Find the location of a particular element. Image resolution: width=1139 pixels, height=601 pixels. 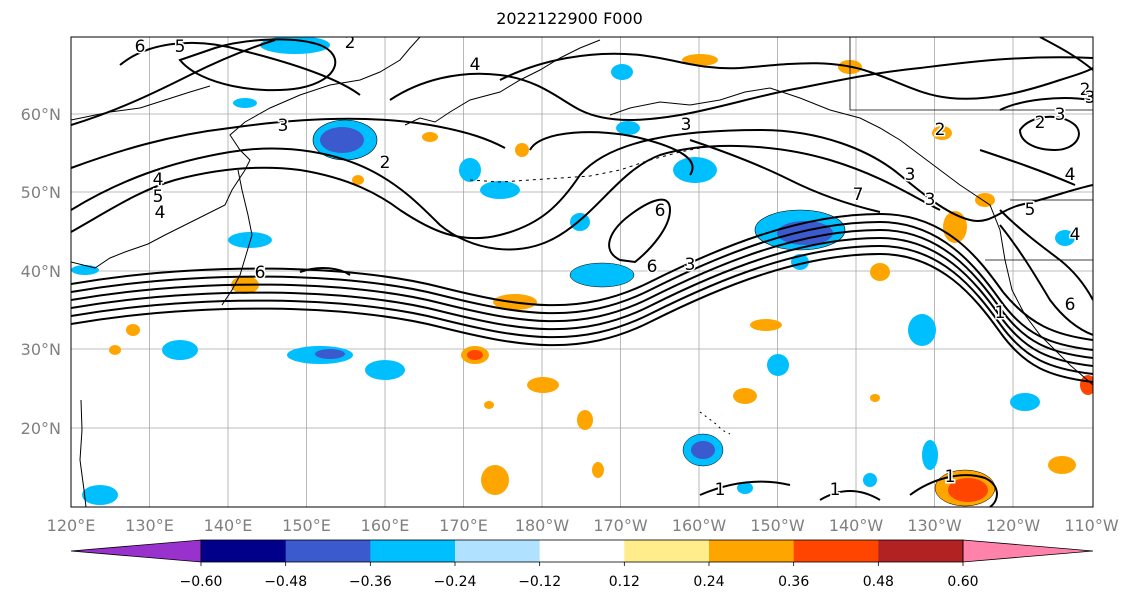

longitude-tick-label: 170°E is located at coordinates (463, 525).